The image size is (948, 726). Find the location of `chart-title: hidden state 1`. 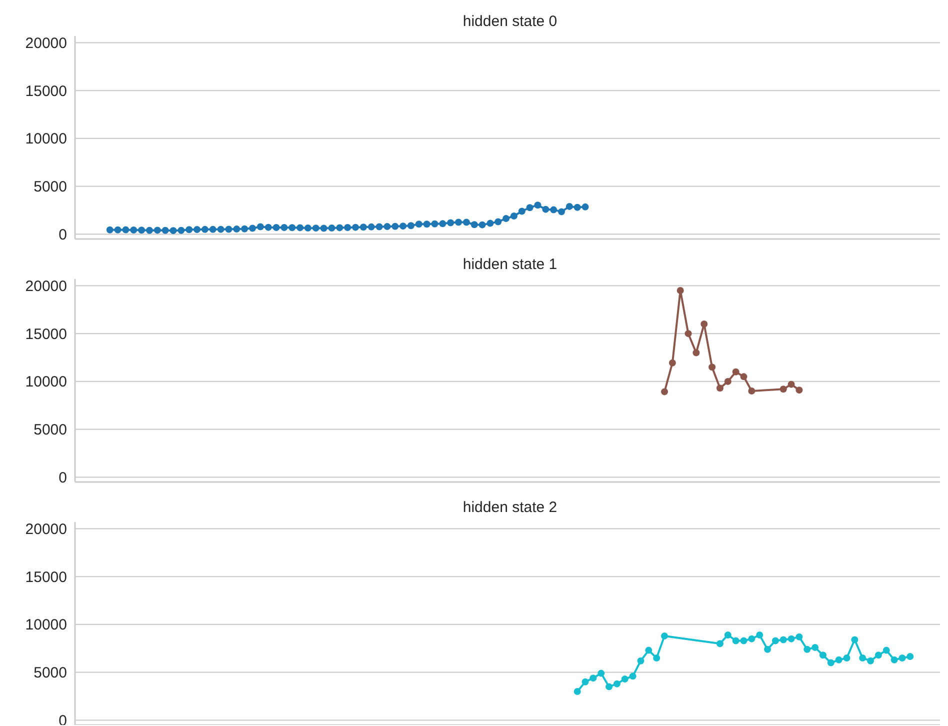

chart-title: hidden state 1 is located at coordinates (510, 264).